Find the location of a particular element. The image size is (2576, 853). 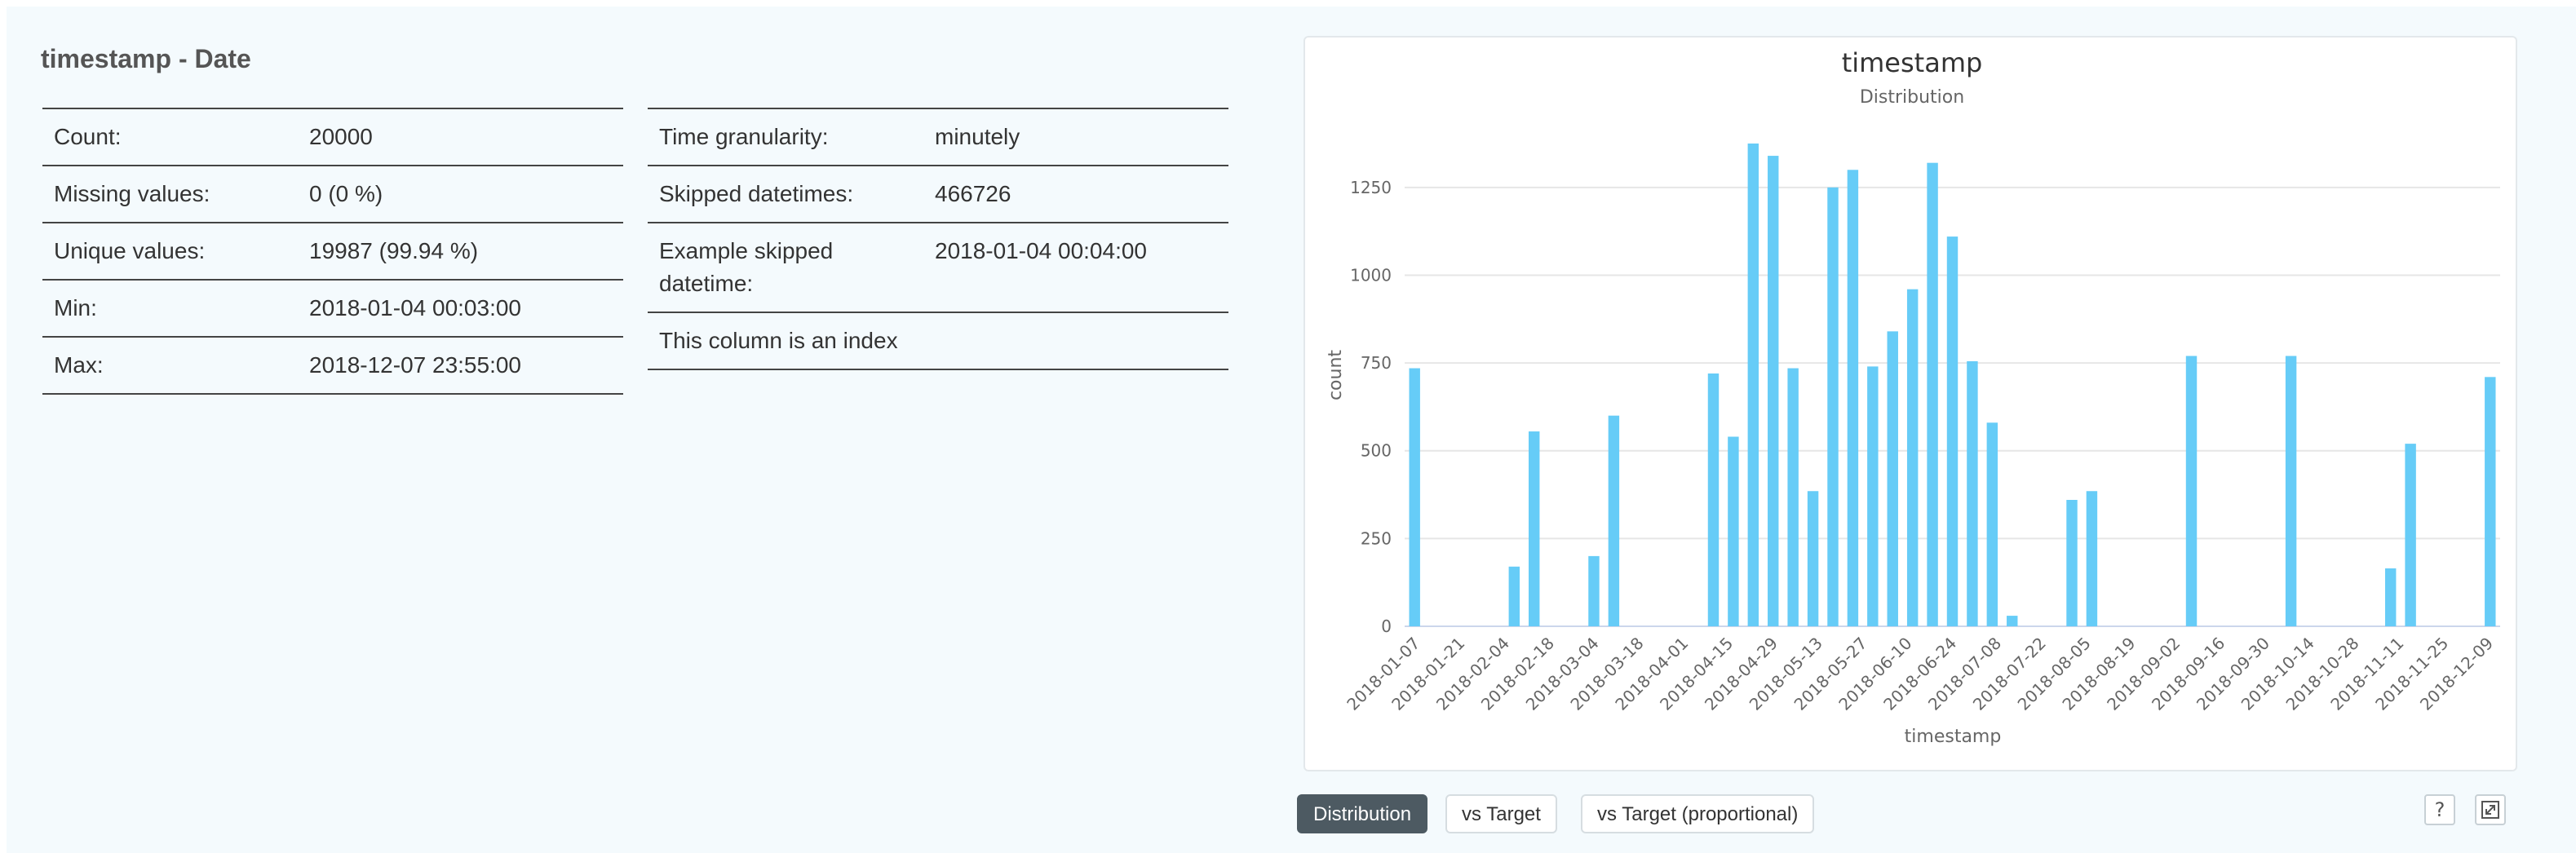

stat-row: Missing values: 0 (0 %) is located at coordinates (332, 194).